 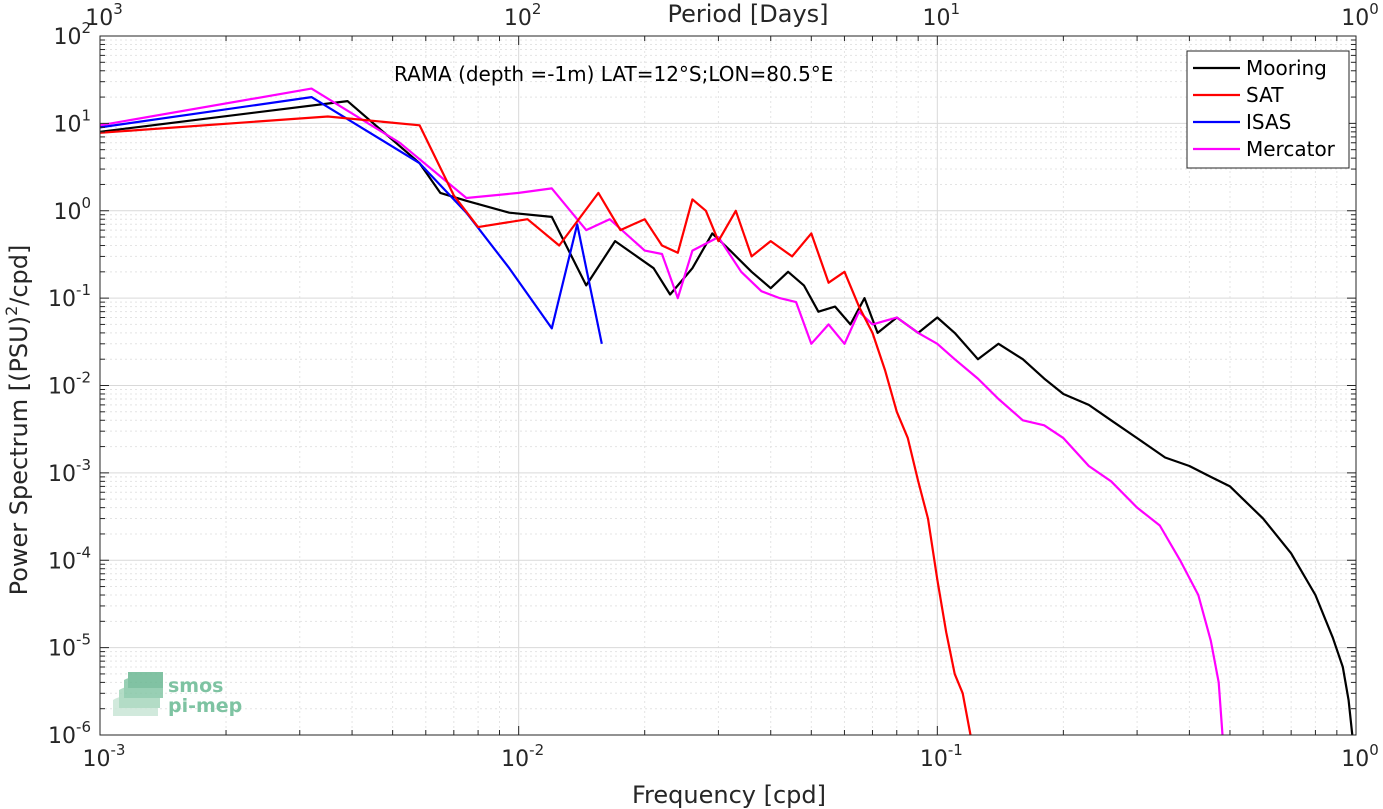 I want to click on y-axis-label-main: Power Spectrum [(PSU), so click(x=19, y=455).